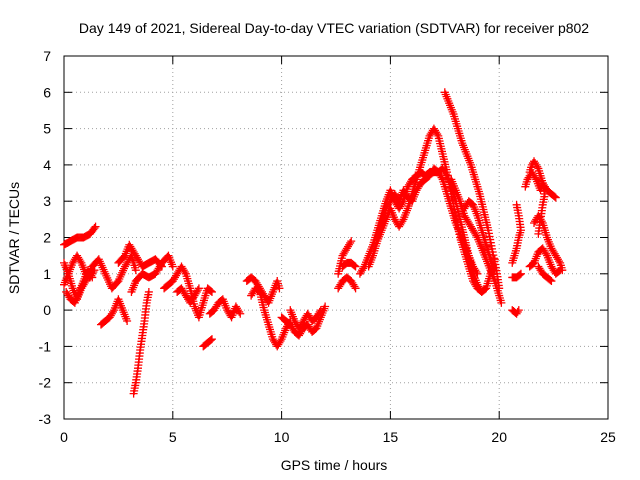  I want to click on y-tick-label: 5, so click(47, 129).